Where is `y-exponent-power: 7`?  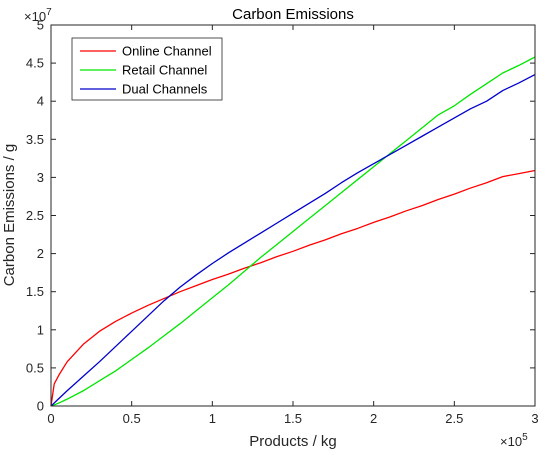
y-exponent-power: 7 is located at coordinates (49, 12).